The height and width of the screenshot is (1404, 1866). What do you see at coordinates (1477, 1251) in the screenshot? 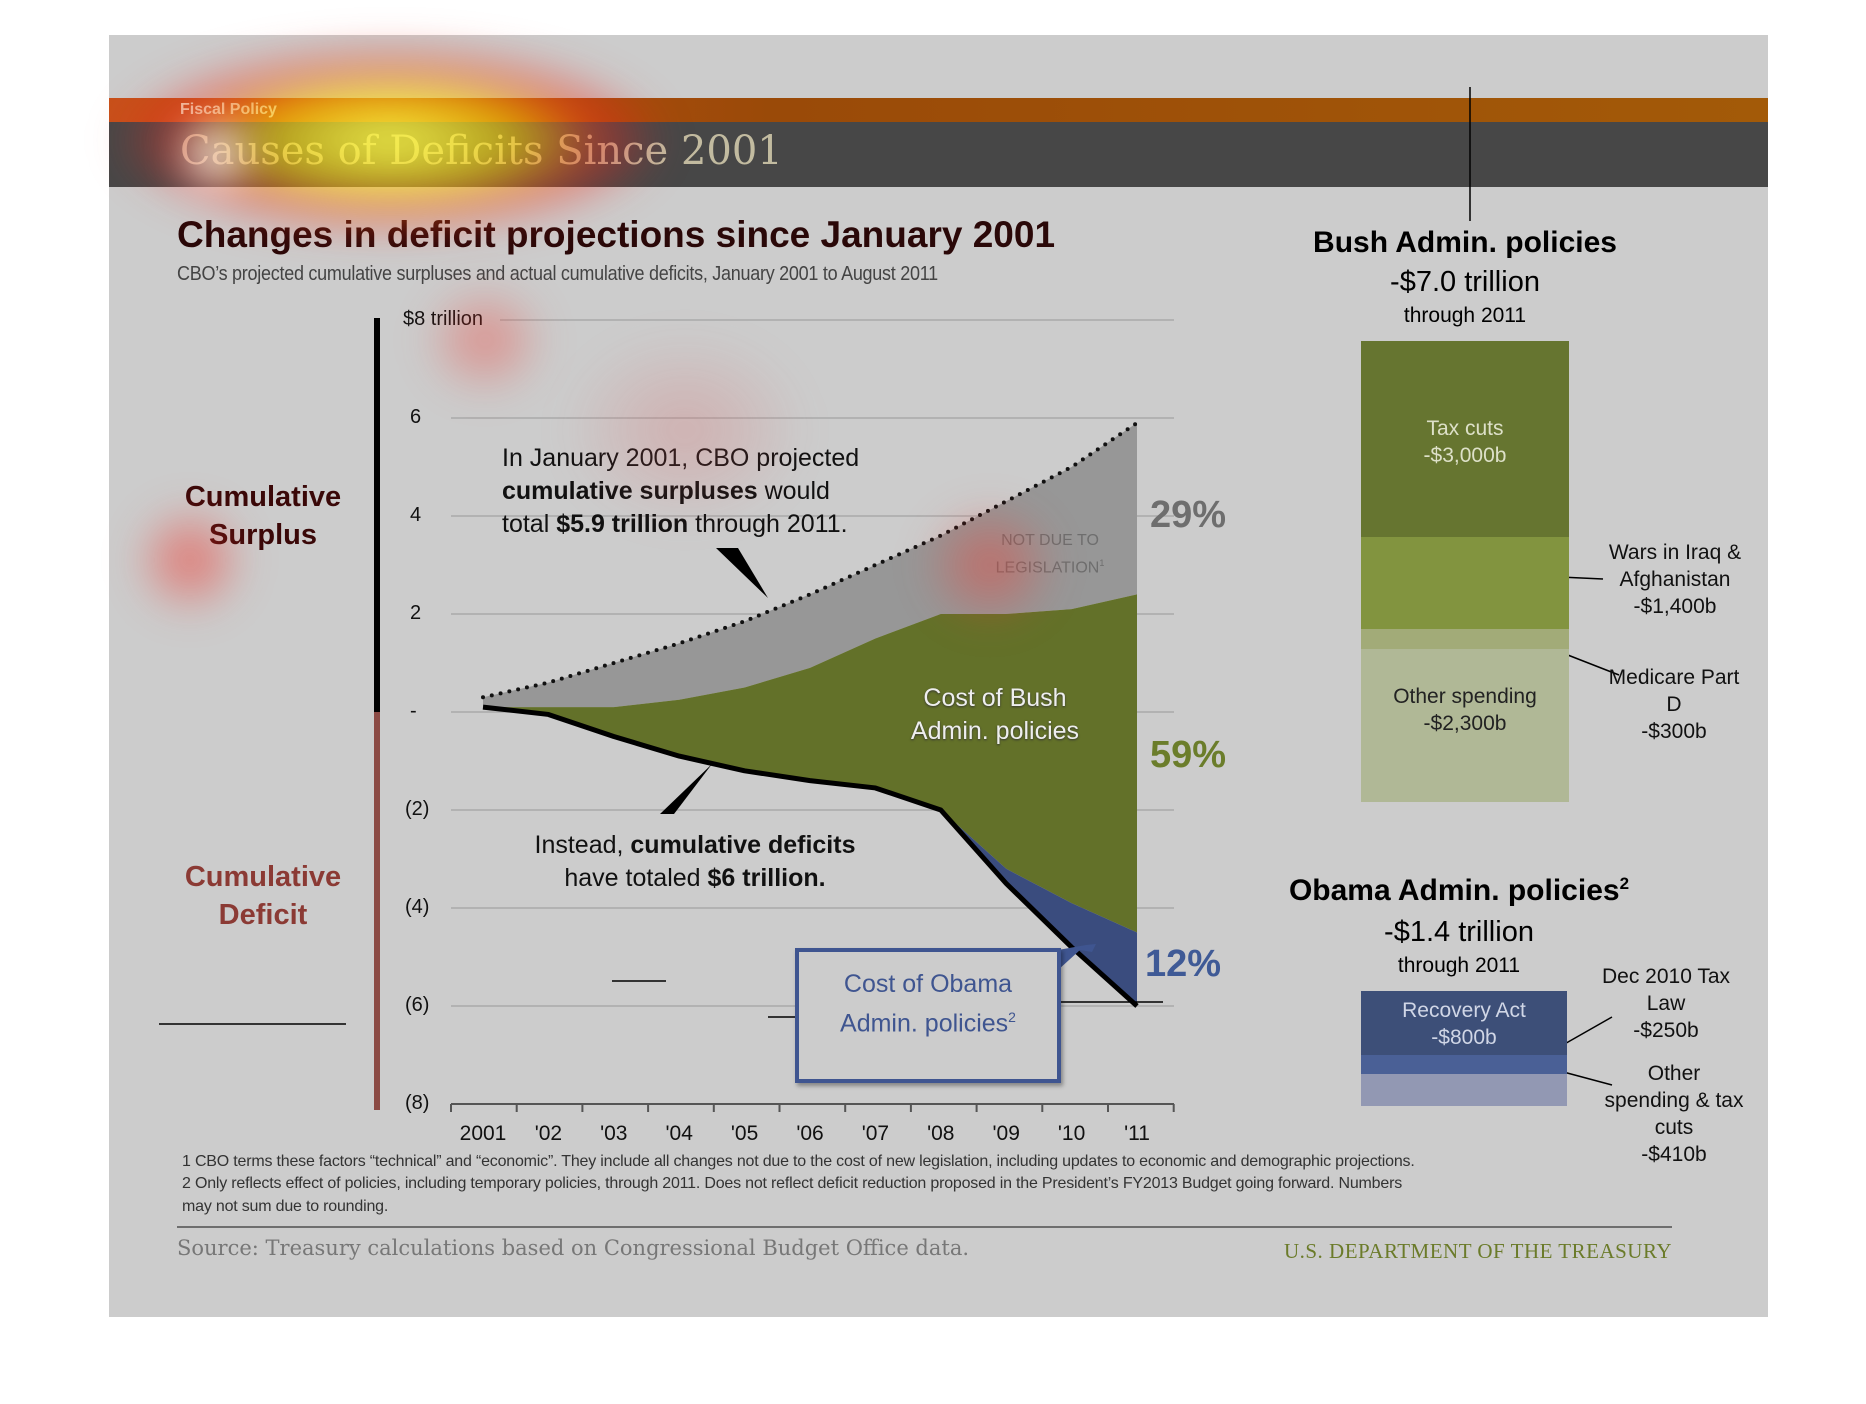
I see `treasury-wordmark: U.S. DEPARTMENT OF THE TREASURY` at bounding box center [1477, 1251].